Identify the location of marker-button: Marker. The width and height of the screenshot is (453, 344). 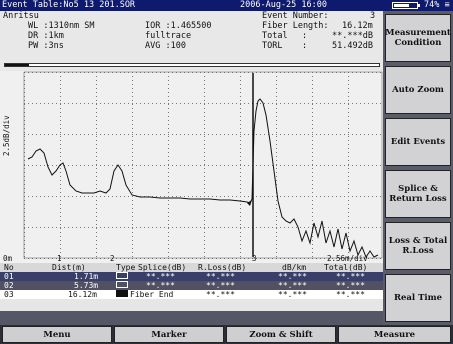
(169, 334).